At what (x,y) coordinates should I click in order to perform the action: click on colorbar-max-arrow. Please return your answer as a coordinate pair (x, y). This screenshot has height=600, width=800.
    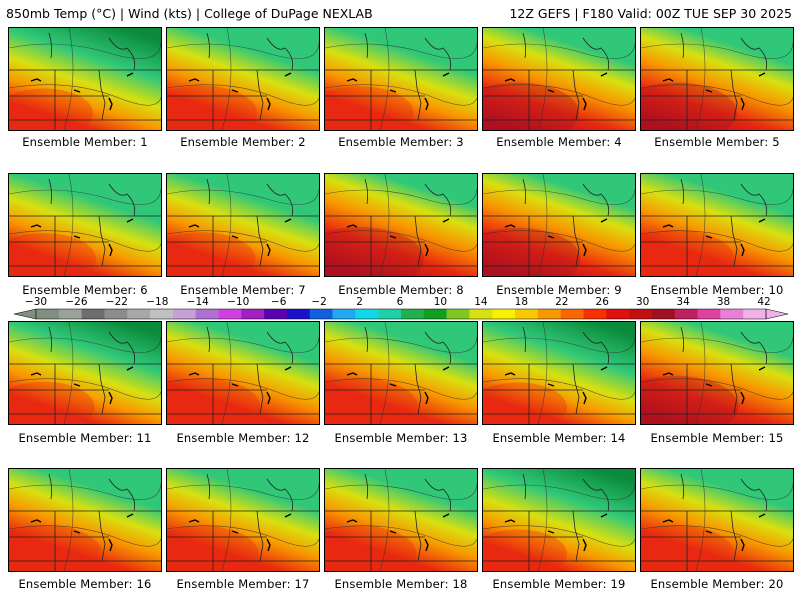
    Looking at the image, I should click on (776, 314).